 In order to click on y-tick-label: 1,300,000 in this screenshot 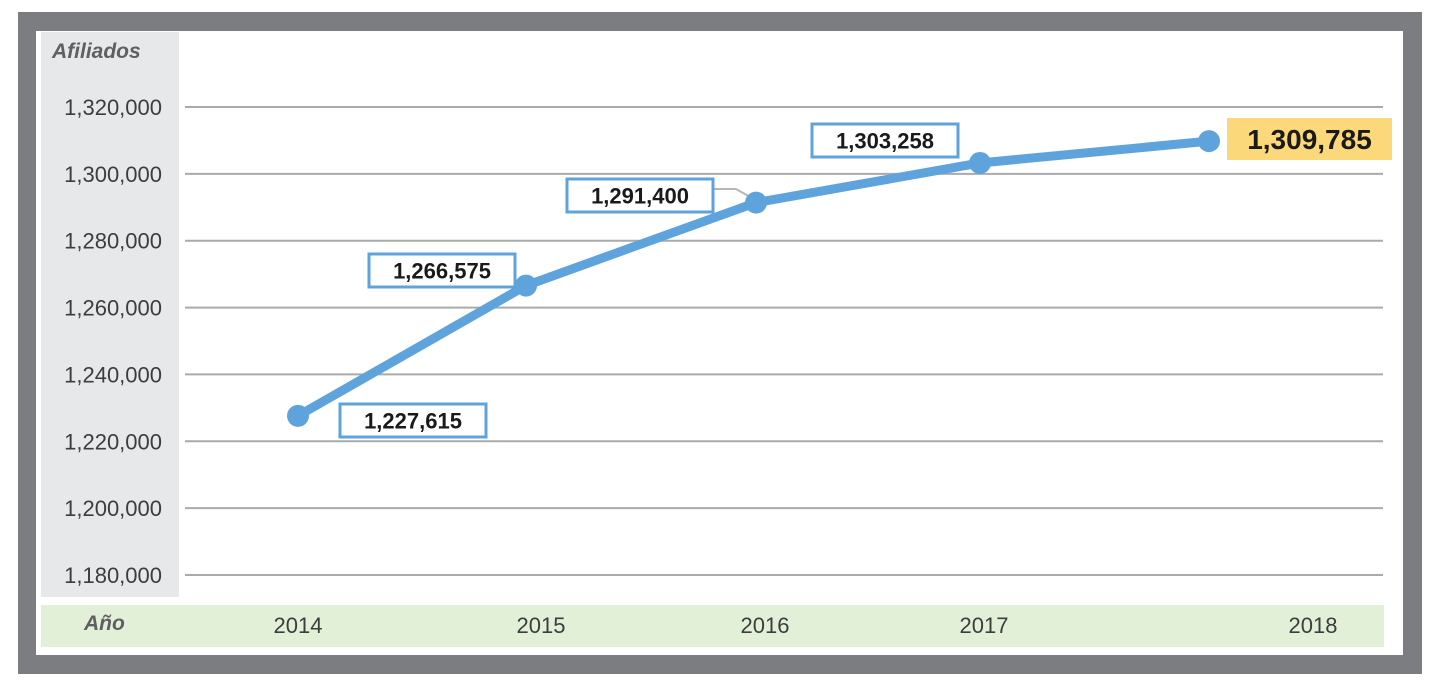, I will do `click(113, 174)`.